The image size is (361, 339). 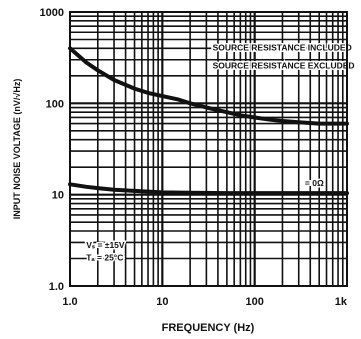 I want to click on x-tick-label: 10, so click(x=162, y=302).